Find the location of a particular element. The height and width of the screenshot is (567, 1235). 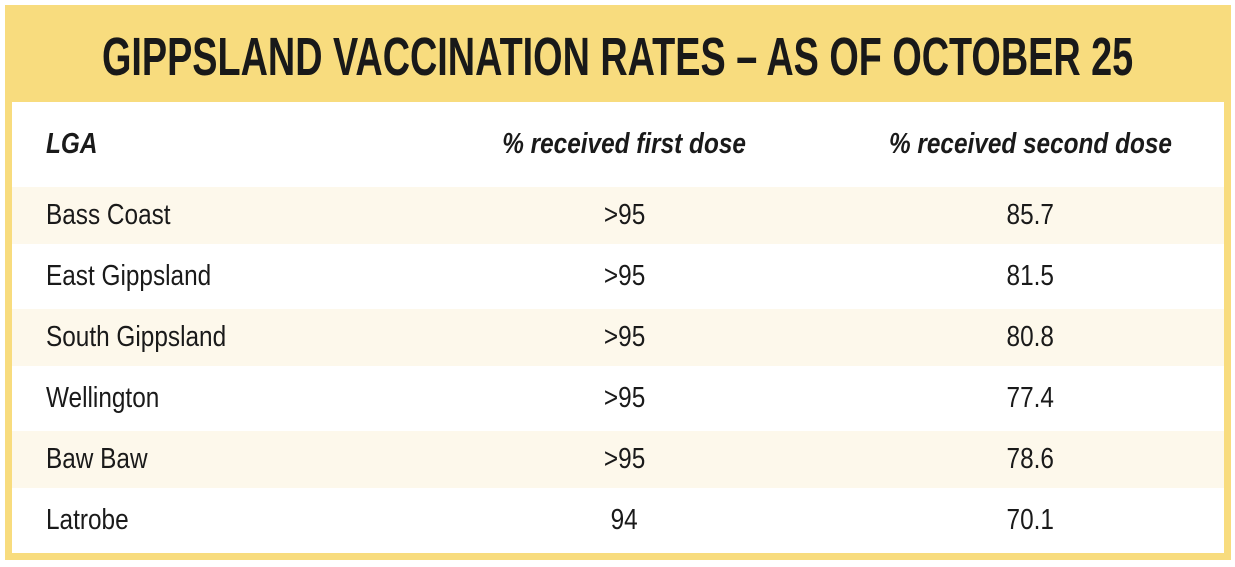

lga-cell: Bass Coast is located at coordinates (108, 215).